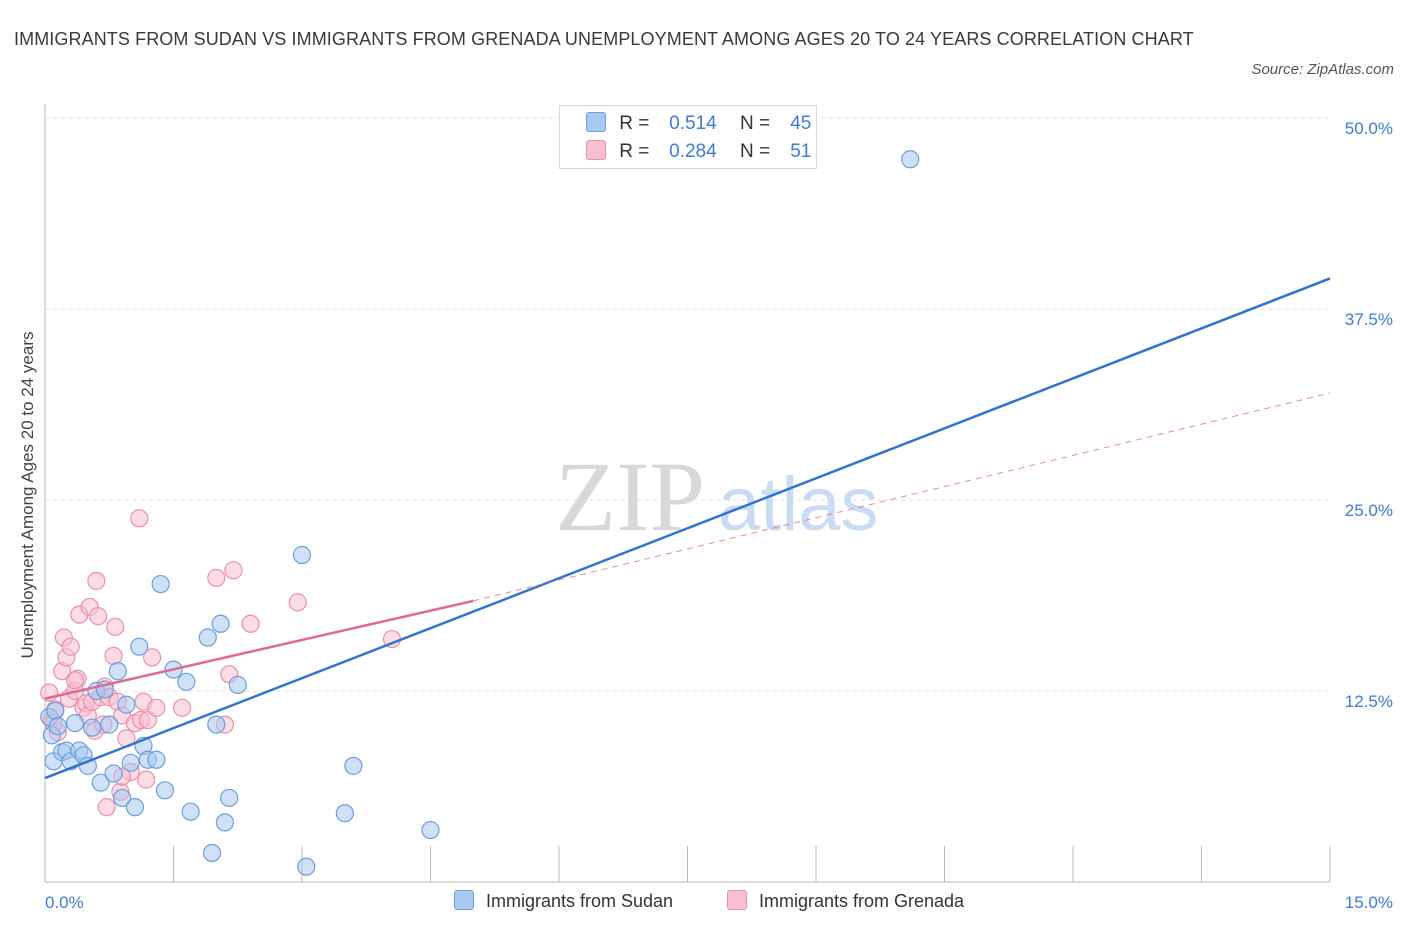 Image resolution: width=1406 pixels, height=930 pixels. What do you see at coordinates (798, 504) in the screenshot?
I see `watermark-atlas: atlas` at bounding box center [798, 504].